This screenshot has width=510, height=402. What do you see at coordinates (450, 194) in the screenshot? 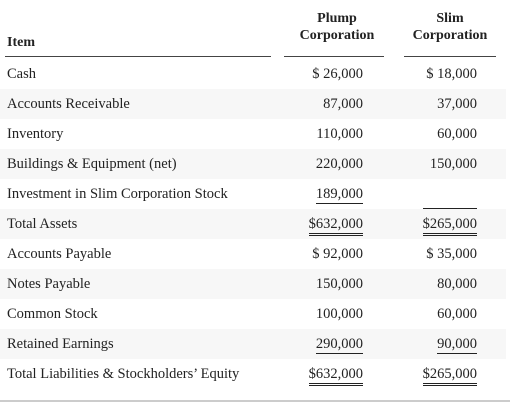
I see `blank` at bounding box center [450, 194].